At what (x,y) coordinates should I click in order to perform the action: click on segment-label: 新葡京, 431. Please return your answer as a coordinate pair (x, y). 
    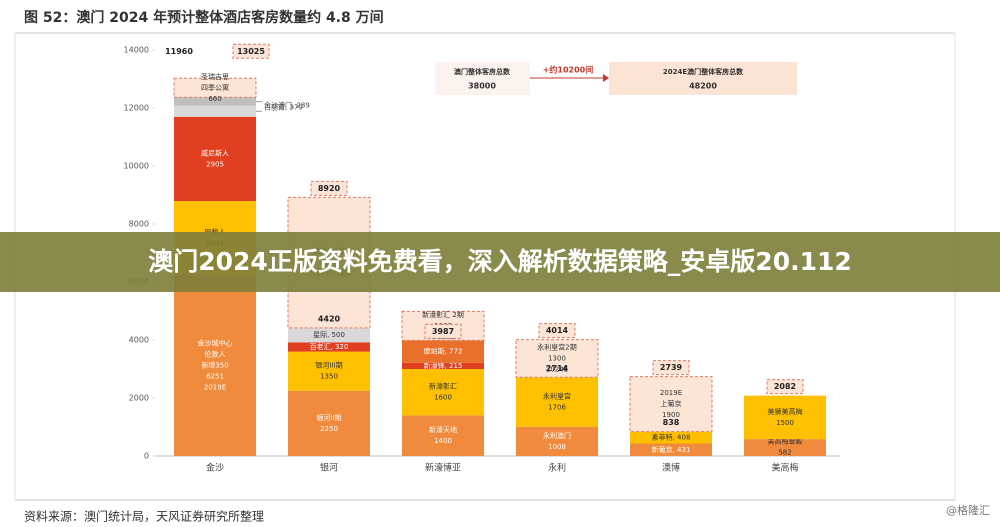
    Looking at the image, I should click on (671, 449).